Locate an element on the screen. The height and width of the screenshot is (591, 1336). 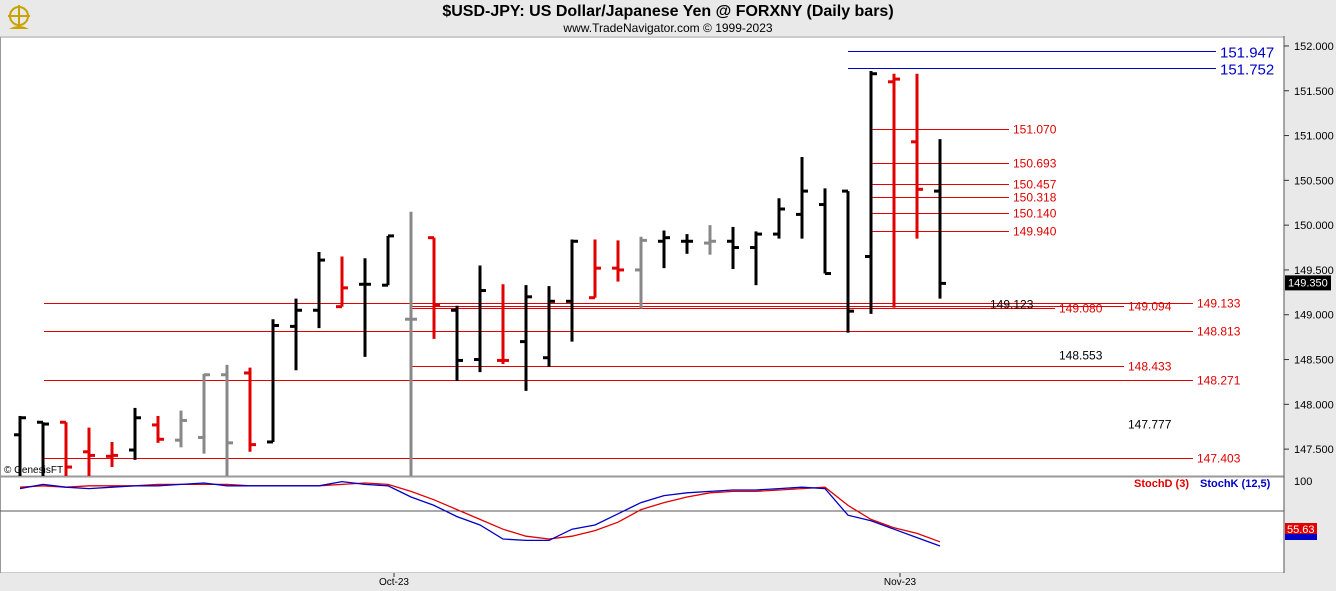
level-label-147.777: 147.777 is located at coordinates (1150, 425).